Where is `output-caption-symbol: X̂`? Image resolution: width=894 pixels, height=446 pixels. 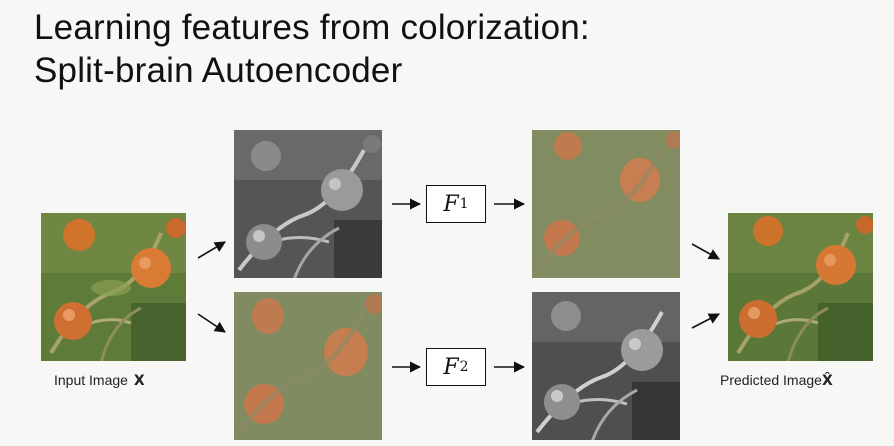 output-caption-symbol: X̂ is located at coordinates (827, 381).